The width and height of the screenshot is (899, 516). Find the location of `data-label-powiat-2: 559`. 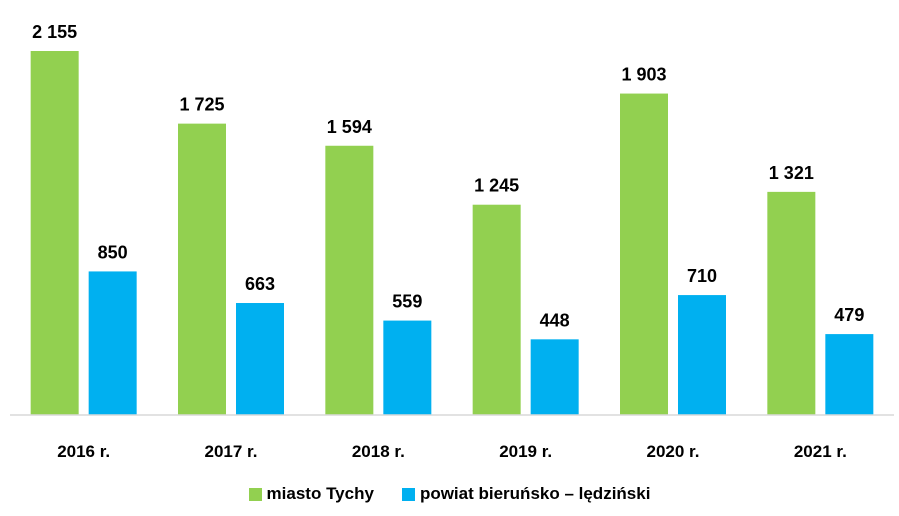

data-label-powiat-2: 559 is located at coordinates (407, 302).